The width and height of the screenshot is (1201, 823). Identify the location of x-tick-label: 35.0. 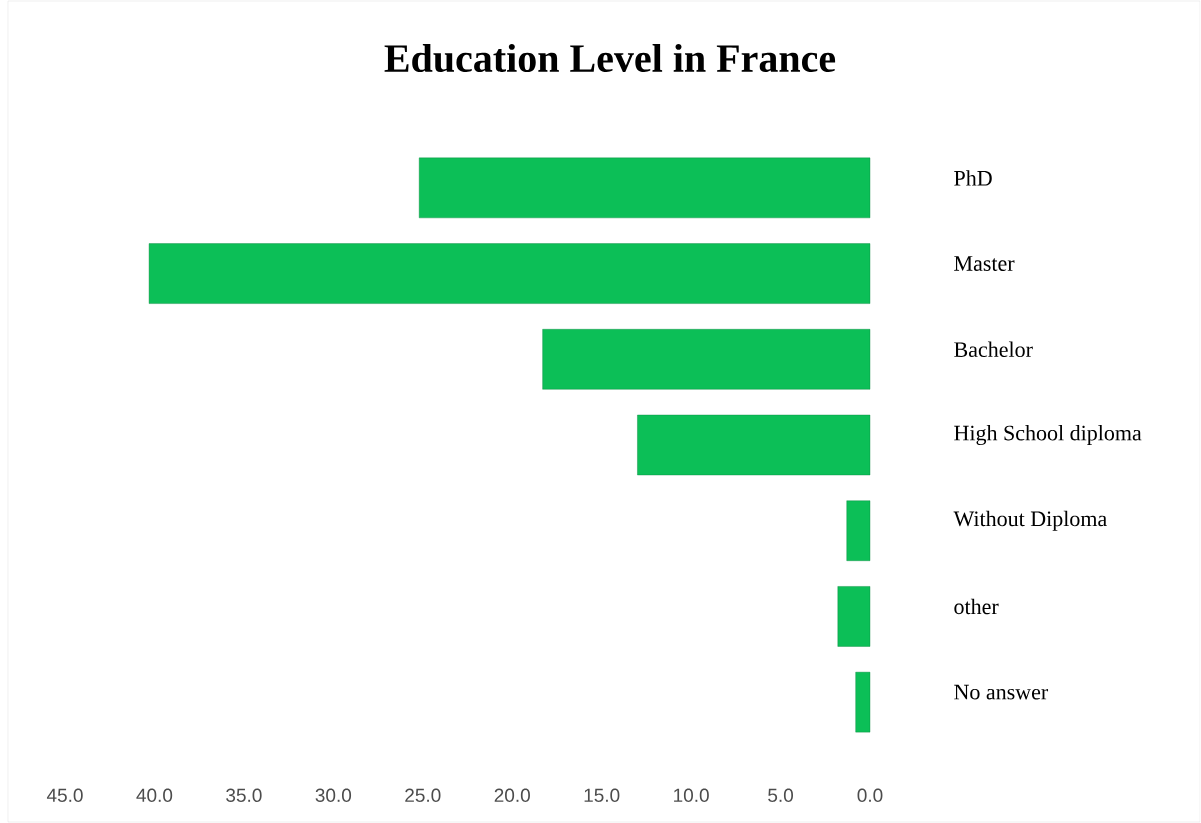
(244, 795).